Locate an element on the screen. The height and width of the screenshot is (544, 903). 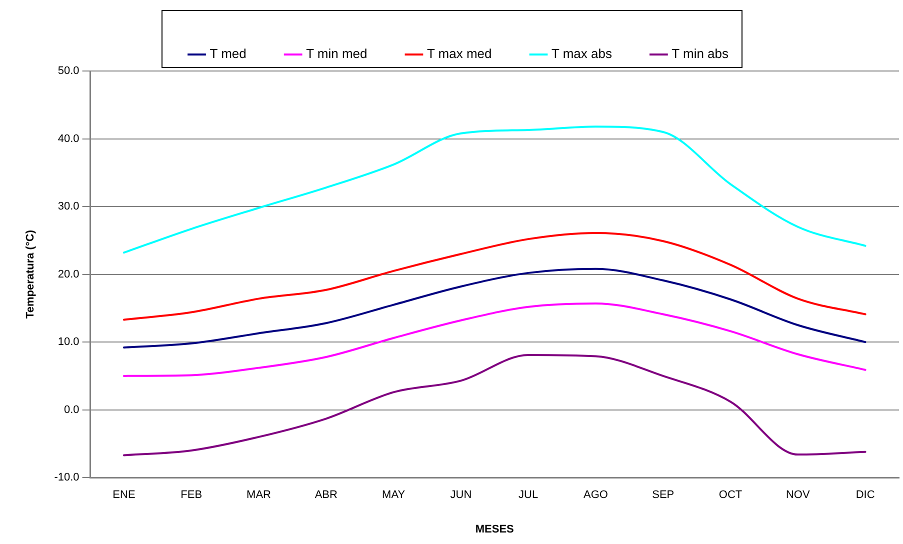
x-axis-title: MESES is located at coordinates (494, 529).